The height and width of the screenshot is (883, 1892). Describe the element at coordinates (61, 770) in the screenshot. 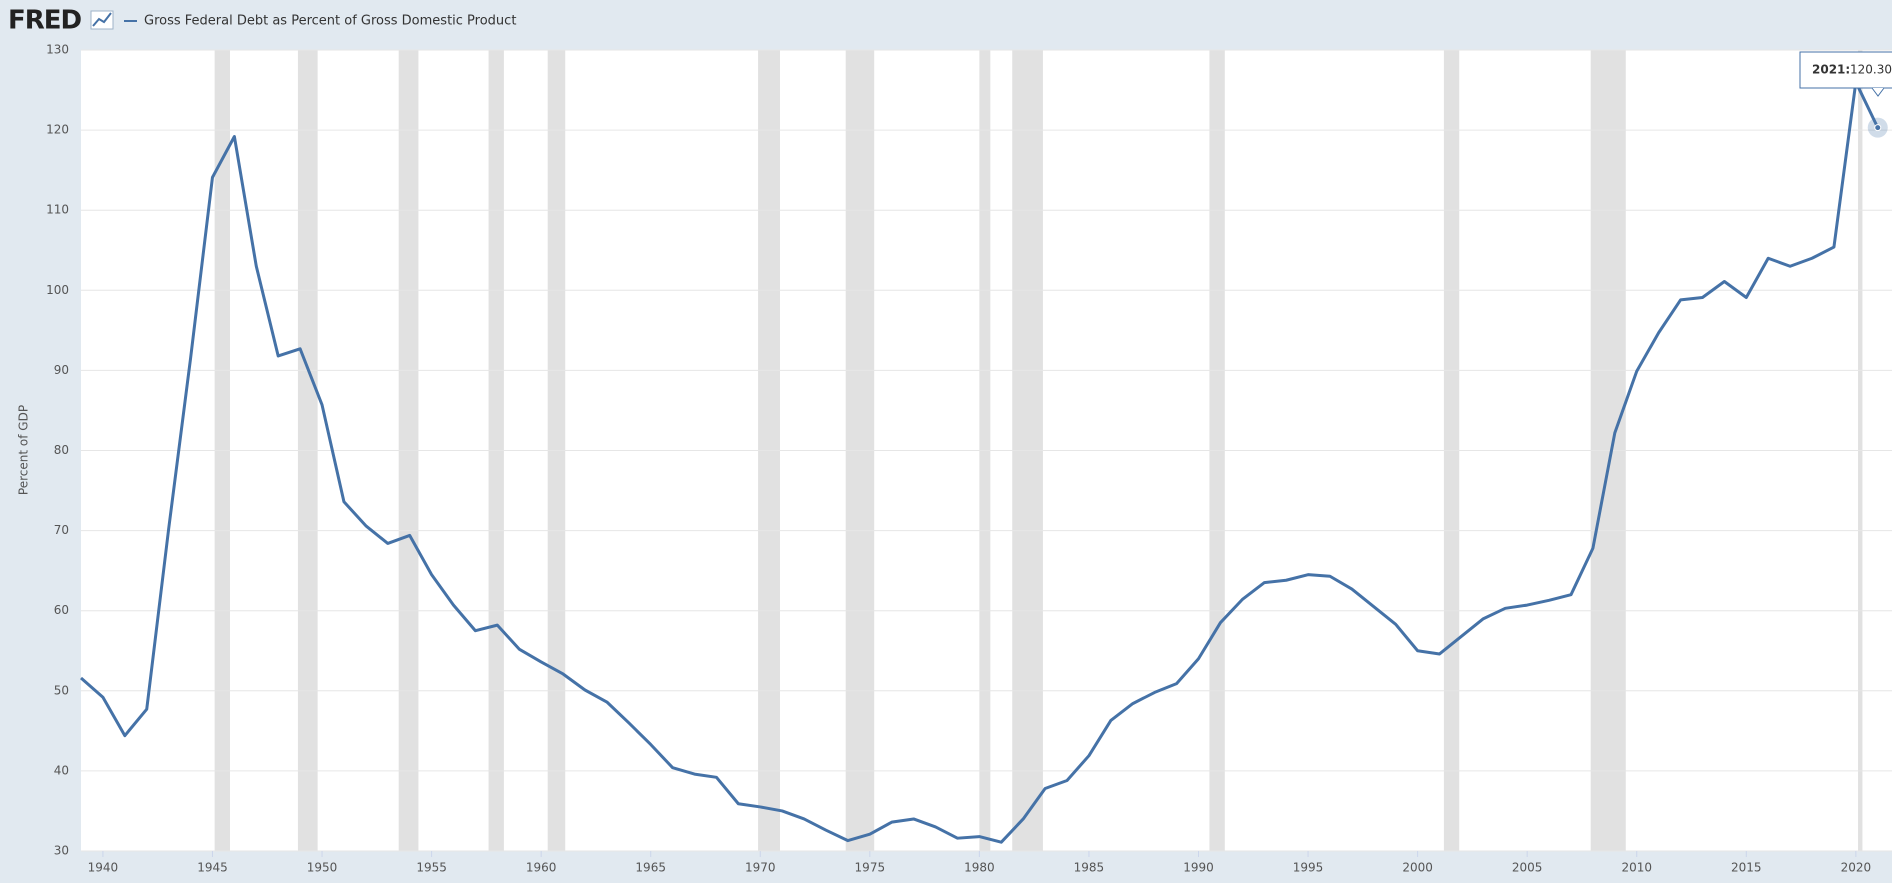

I see `y-tick-label: 40` at that location.